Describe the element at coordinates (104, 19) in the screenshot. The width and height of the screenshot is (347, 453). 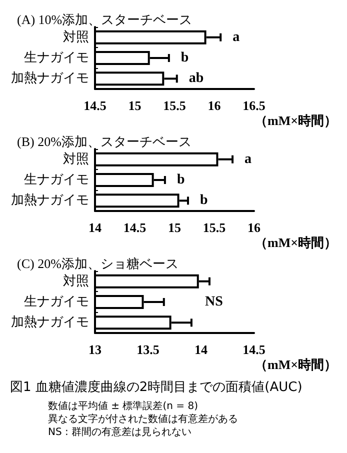
I see `chart-title: (A) 10%添加、スターチベース` at that location.